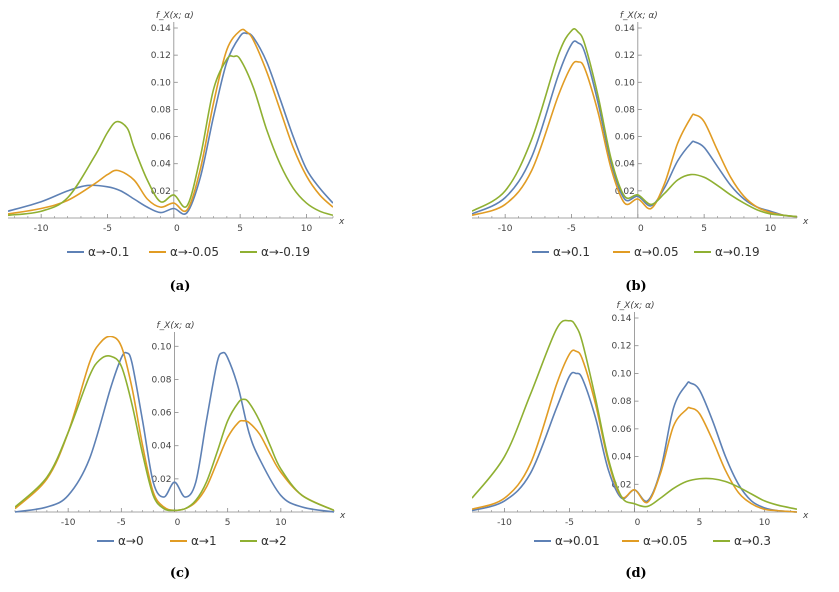  I want to click on legend-item-3: α→0.3, so click(742, 541).